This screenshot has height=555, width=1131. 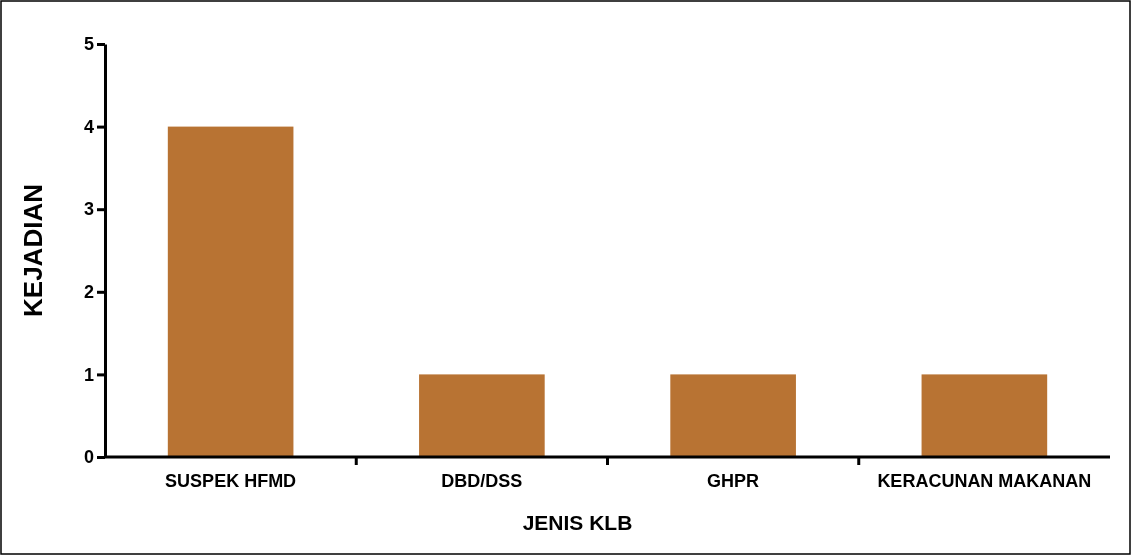 What do you see at coordinates (88, 457) in the screenshot?
I see `y-tick-label: 0` at bounding box center [88, 457].